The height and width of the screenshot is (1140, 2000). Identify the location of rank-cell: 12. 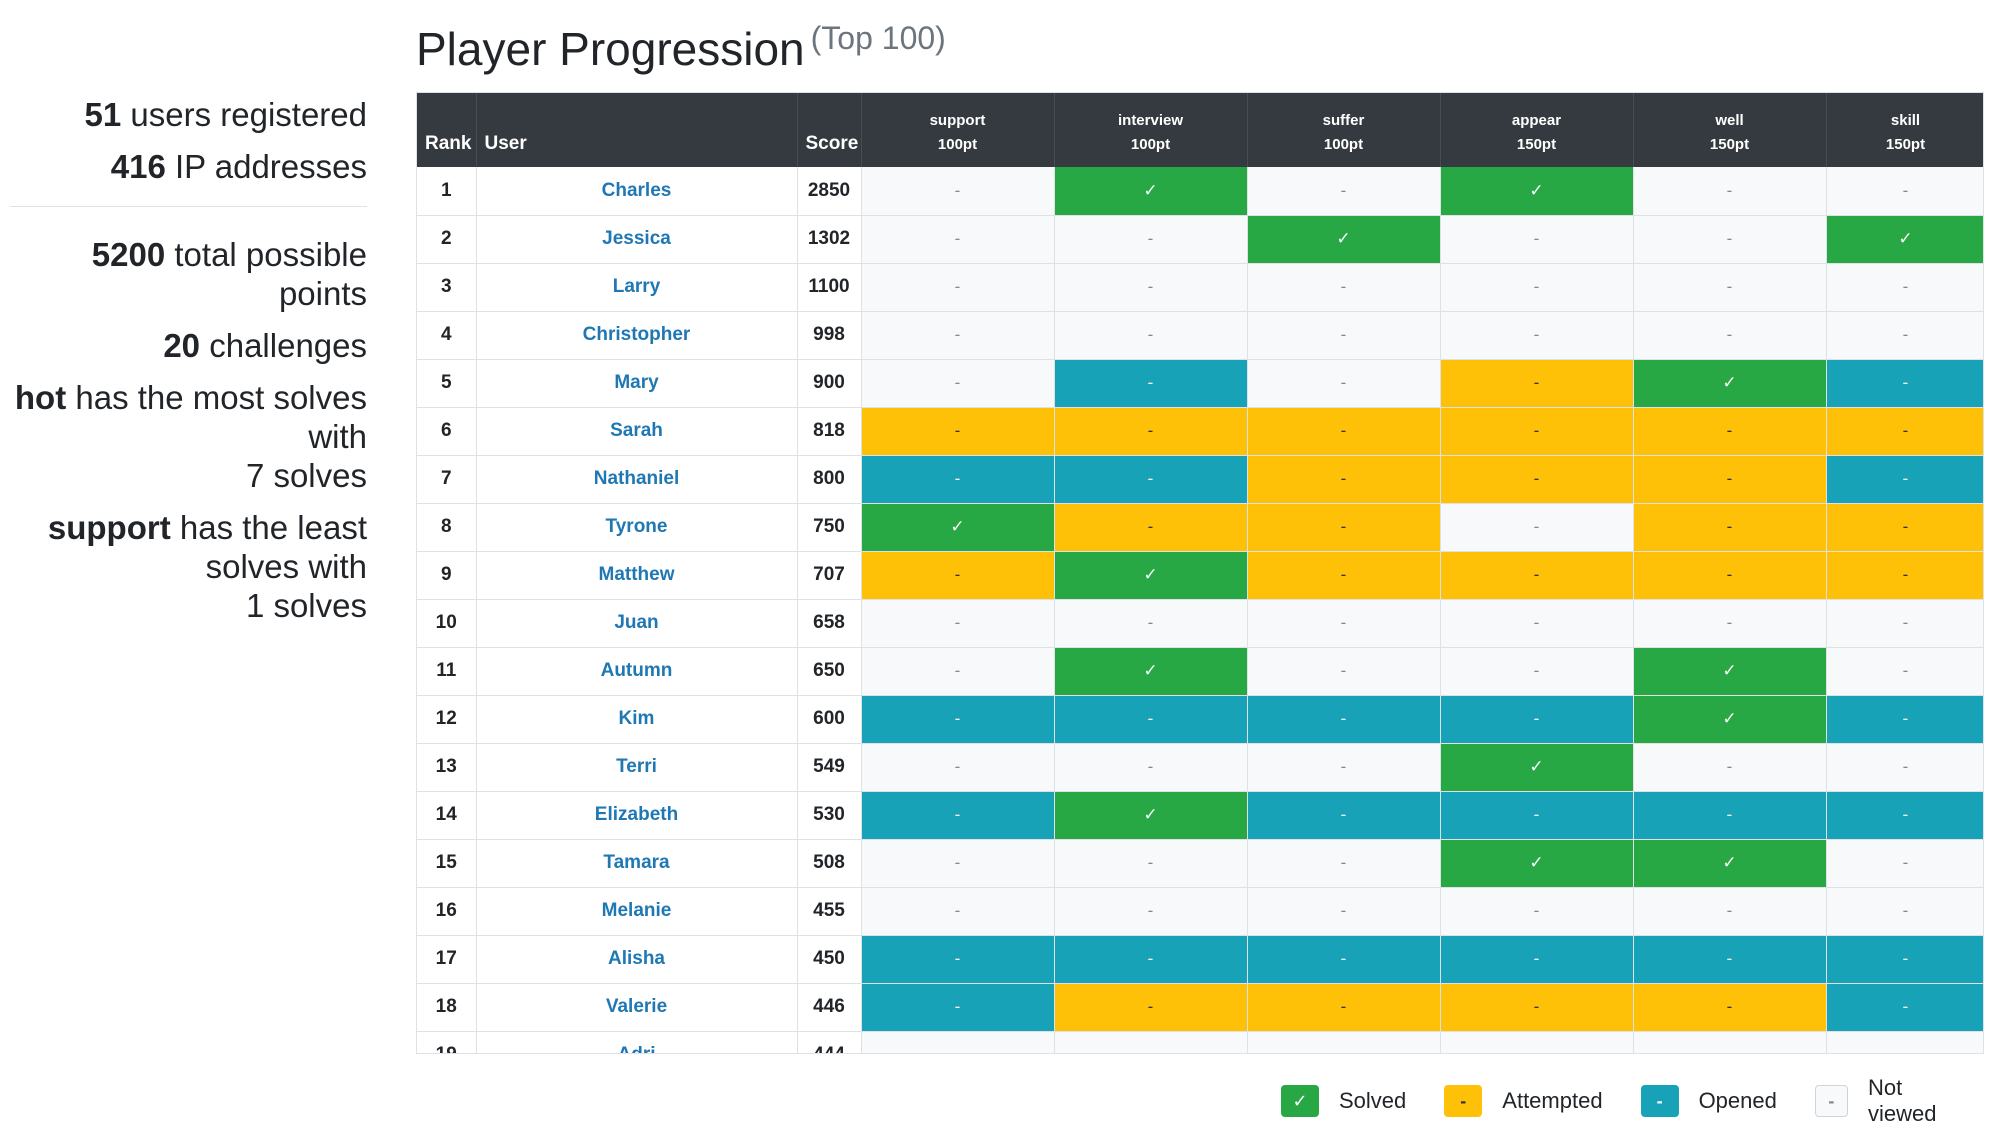
(447, 719).